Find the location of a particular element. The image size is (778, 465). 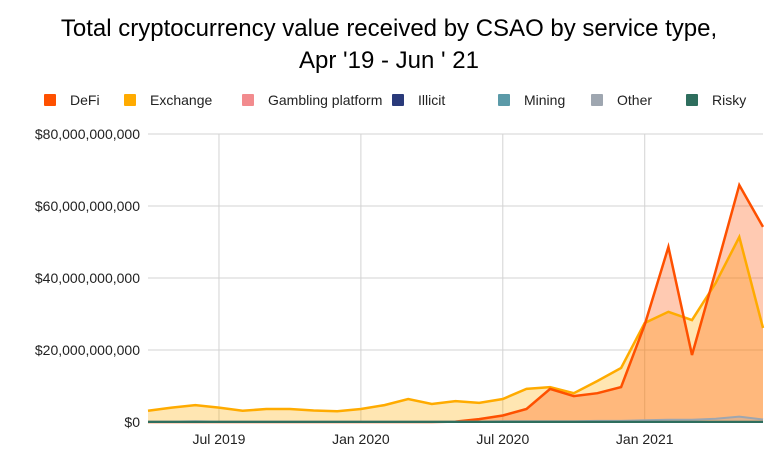

legend-item-risky: Risky is located at coordinates (716, 100).